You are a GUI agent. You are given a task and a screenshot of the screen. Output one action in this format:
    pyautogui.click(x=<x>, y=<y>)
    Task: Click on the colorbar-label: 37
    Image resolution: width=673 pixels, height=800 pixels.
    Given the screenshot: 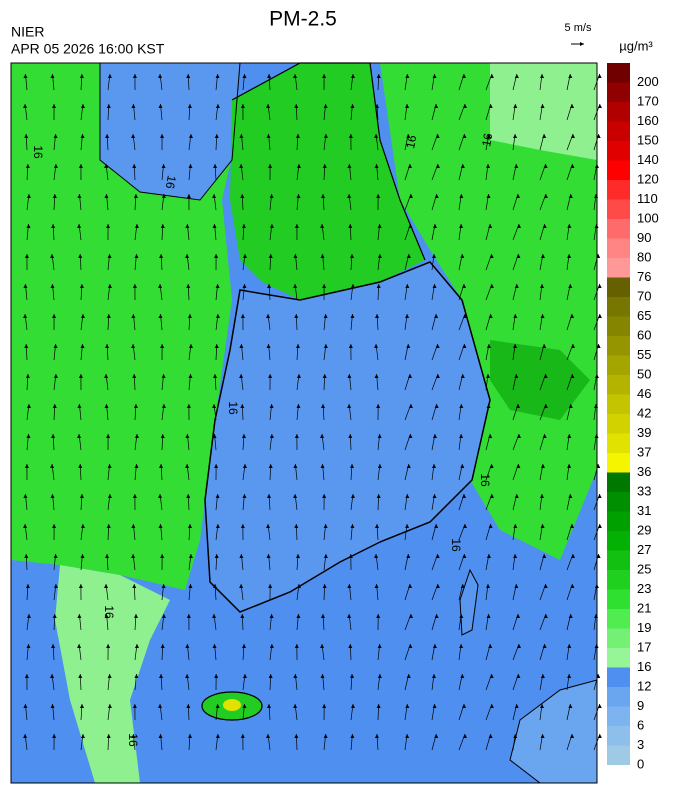 What is the action you would take?
    pyautogui.click(x=644, y=451)
    